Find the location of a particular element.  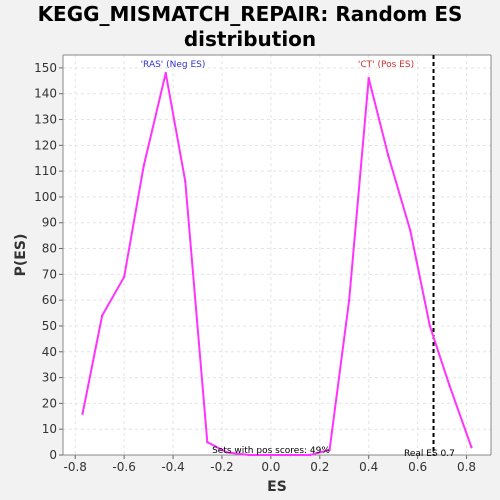

y-tick-label: 120 is located at coordinates (45, 145).